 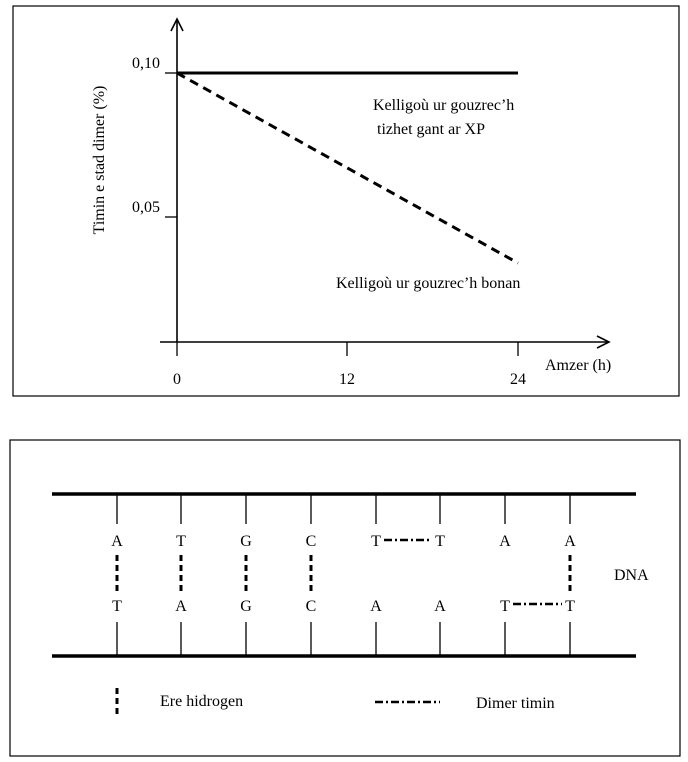 I want to click on series-line-normal, so click(x=347, y=168).